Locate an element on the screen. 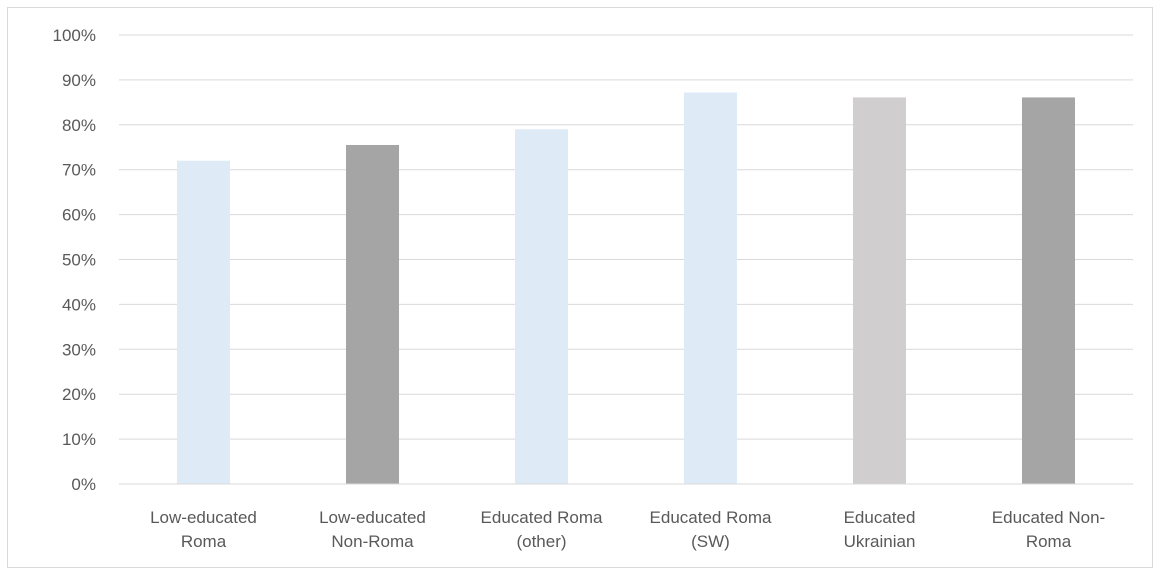 The image size is (1160, 575). x-category-label: Low-educated Non-Roma is located at coordinates (372, 529).